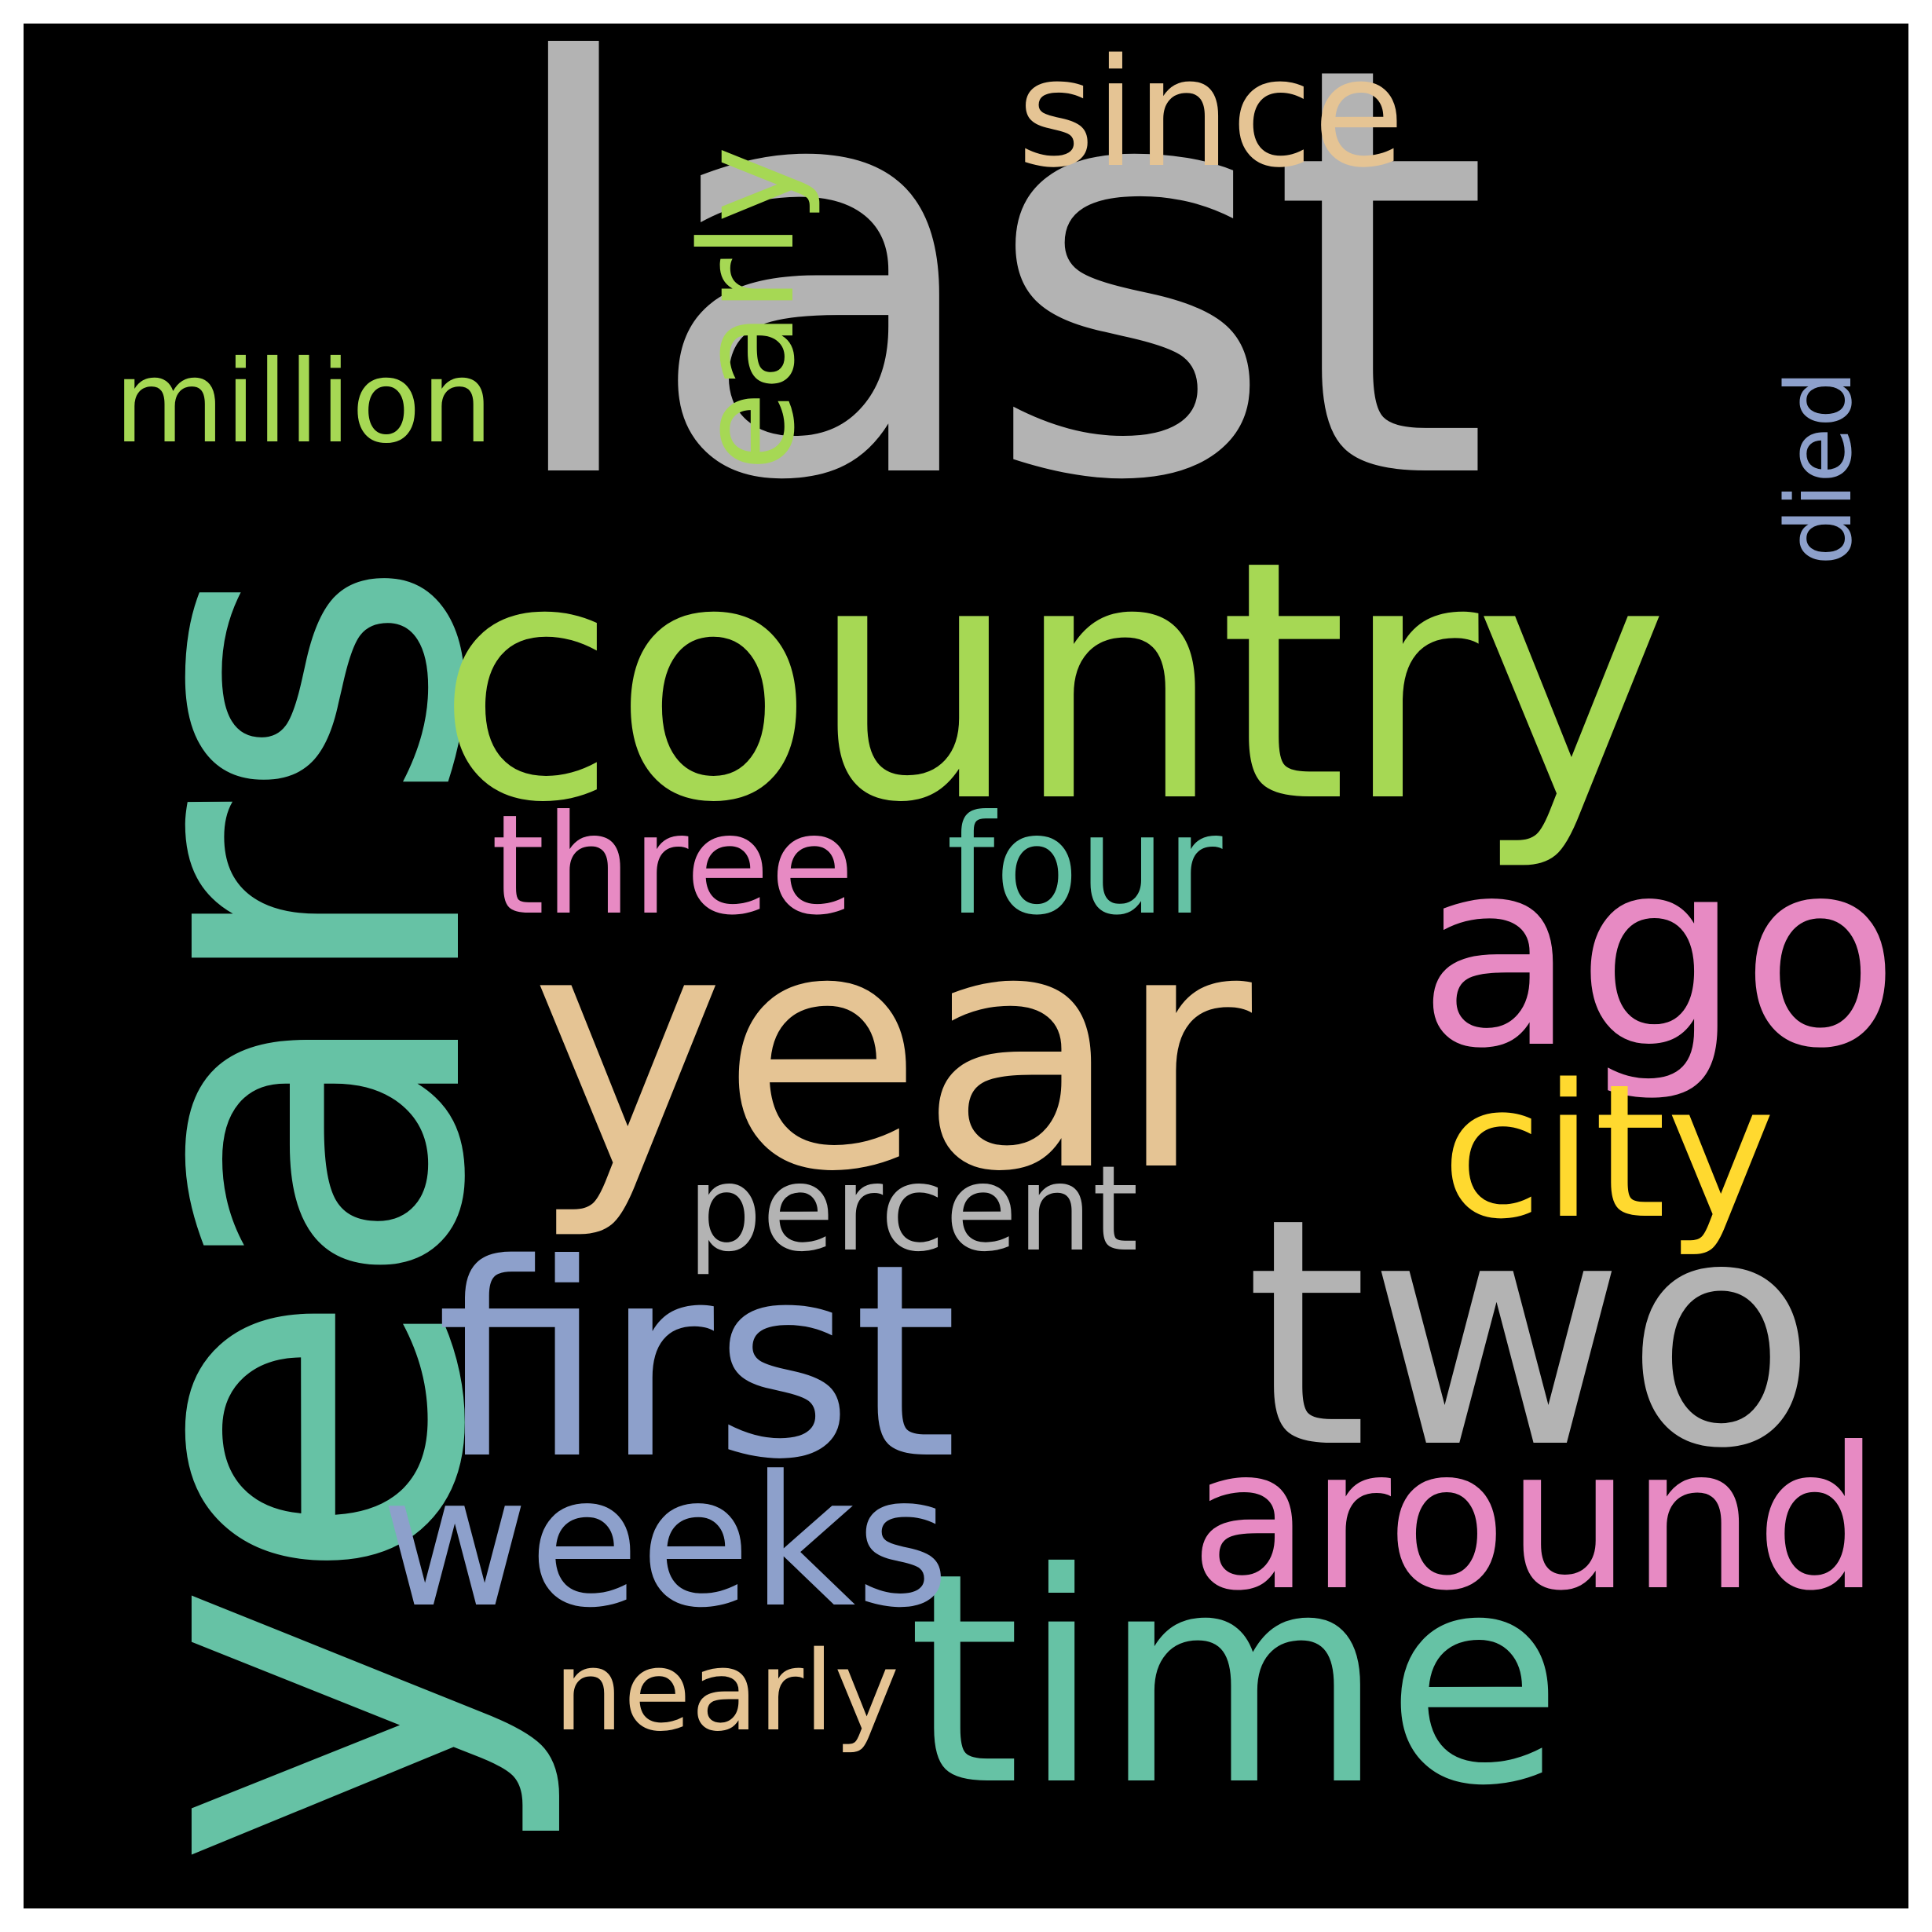  What do you see at coordinates (726, 1692) in the screenshot?
I see `word-nearly: nearly` at bounding box center [726, 1692].